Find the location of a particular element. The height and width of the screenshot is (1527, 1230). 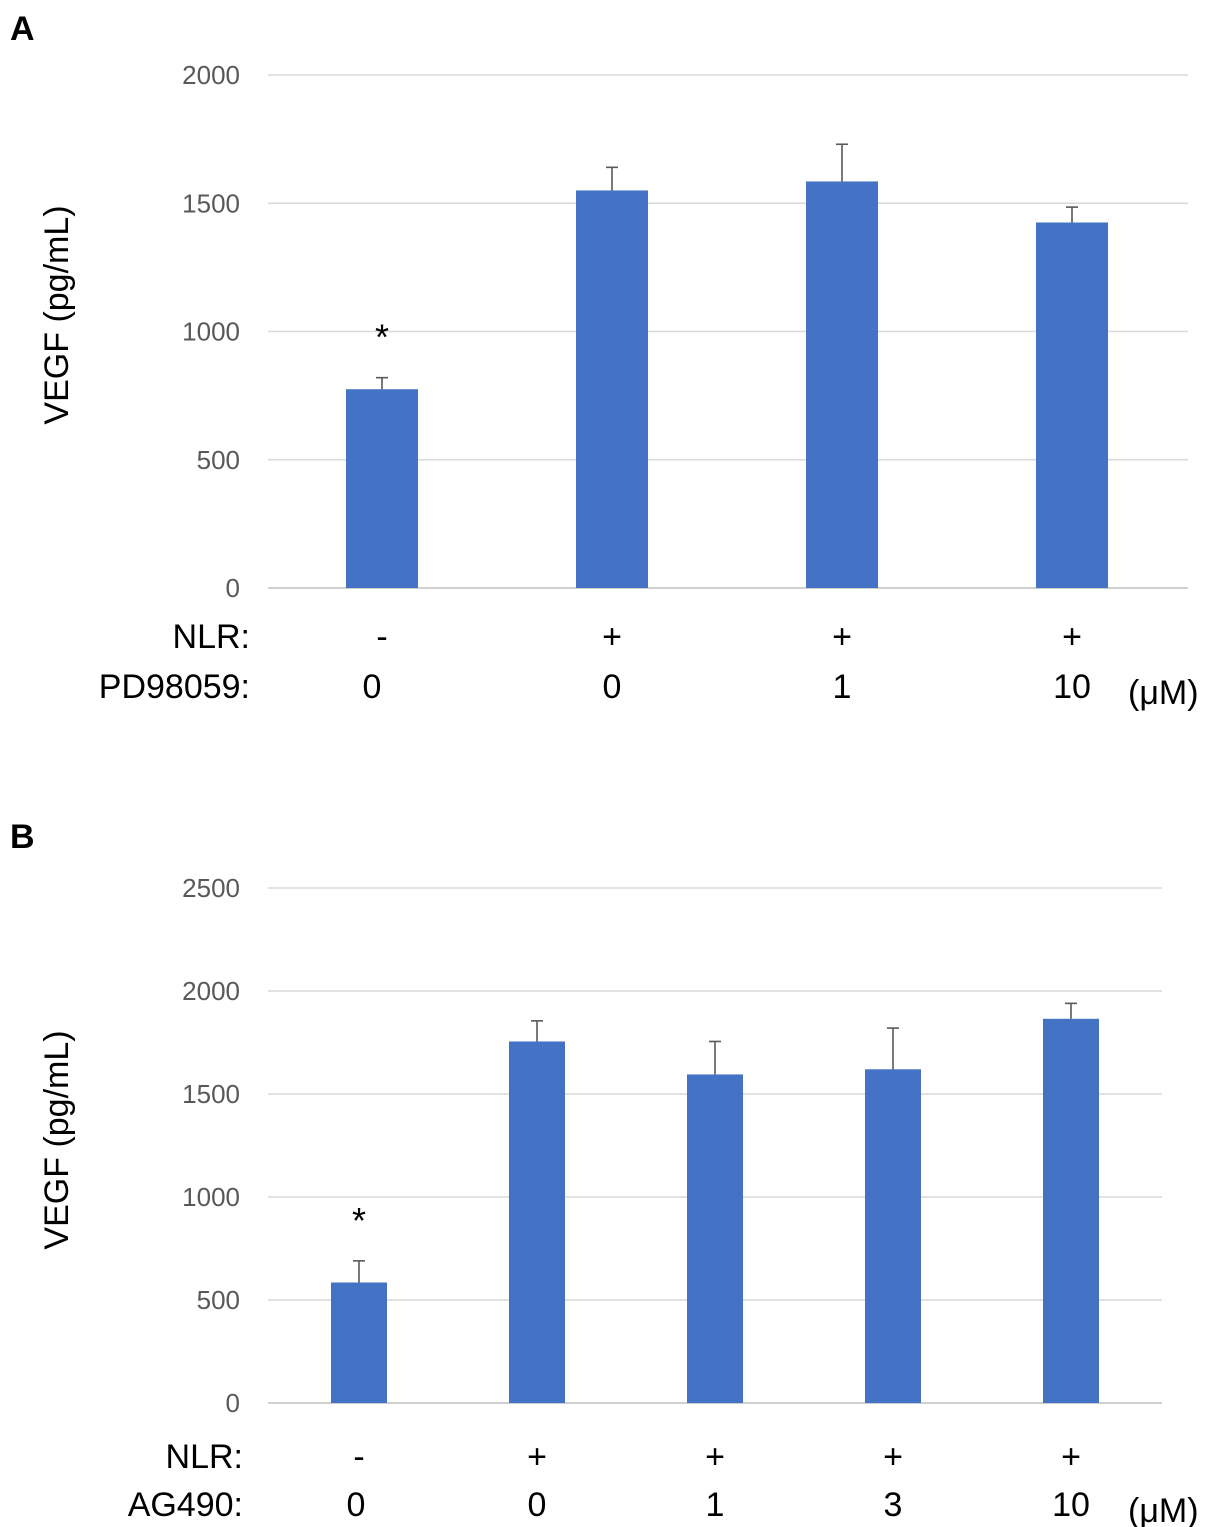

condition-row-label: AG490: is located at coordinates (185, 1505).